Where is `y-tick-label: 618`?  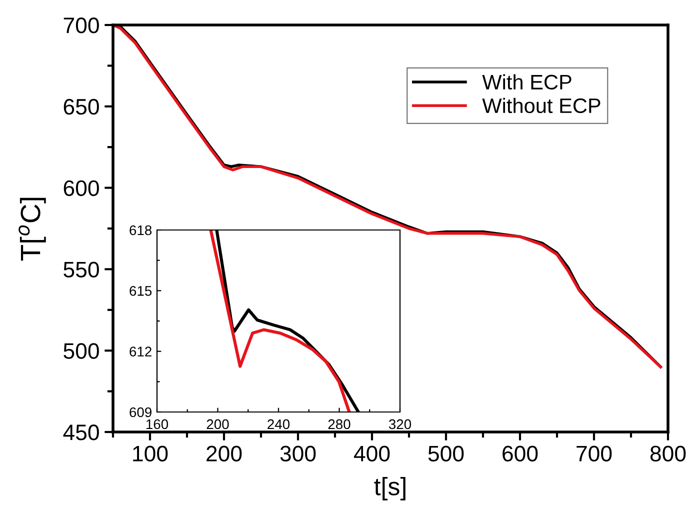 y-tick-label: 618 is located at coordinates (141, 230).